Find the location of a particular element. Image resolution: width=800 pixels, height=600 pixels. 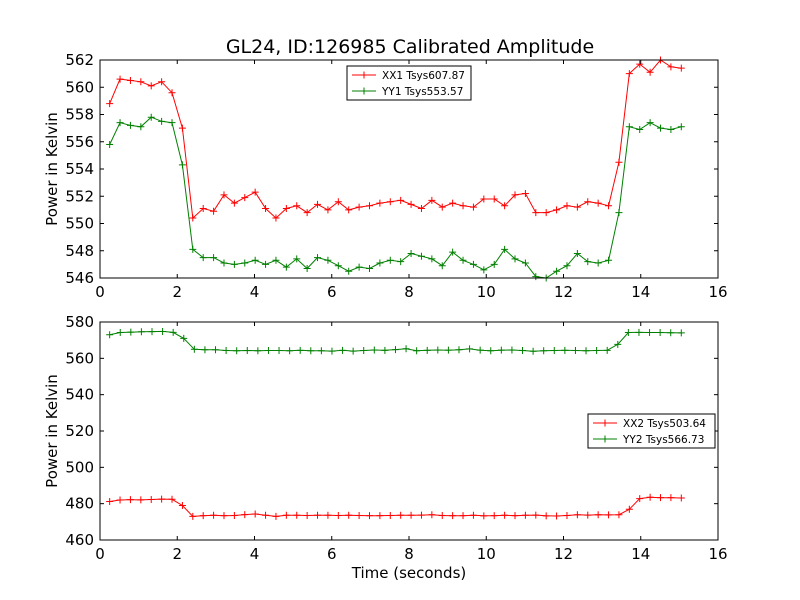

x-tick-label: 16 is located at coordinates (717, 554).